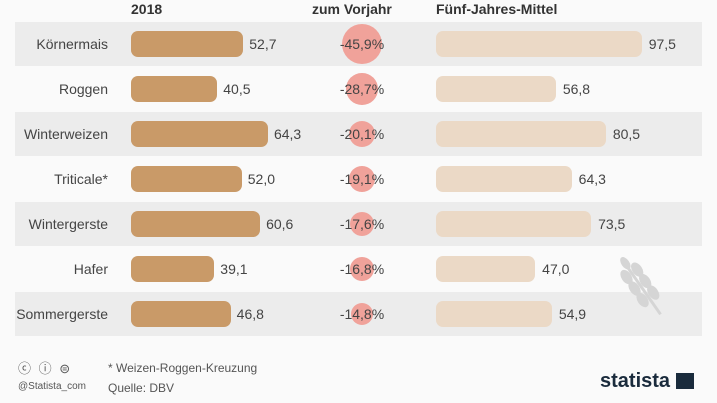 Image resolution: width=717 pixels, height=403 pixels. I want to click on table-row: Sommergerste 46,8 -14,8% 54,9, so click(358, 314).